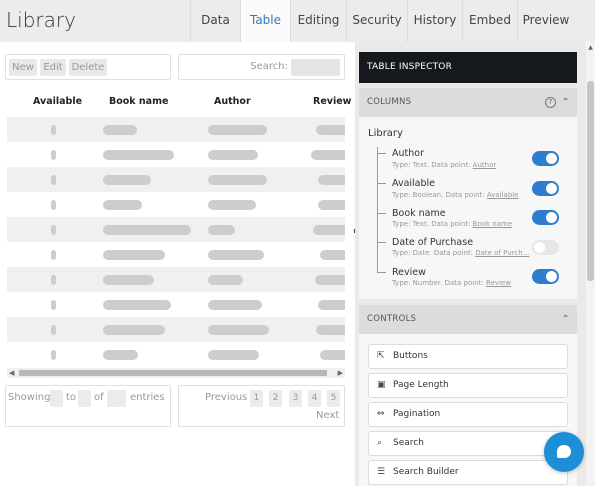 This screenshot has height=486, width=595. Describe the element at coordinates (29, 397) in the screenshot. I see `info-showing: Showing` at that location.